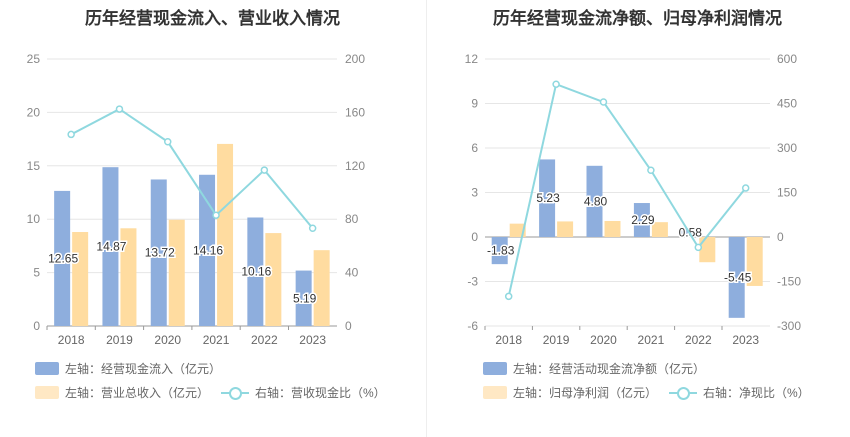 The height and width of the screenshot is (437, 850). What do you see at coordinates (787, 148) in the screenshot?
I see `y-right-tick-label: 300` at bounding box center [787, 148].